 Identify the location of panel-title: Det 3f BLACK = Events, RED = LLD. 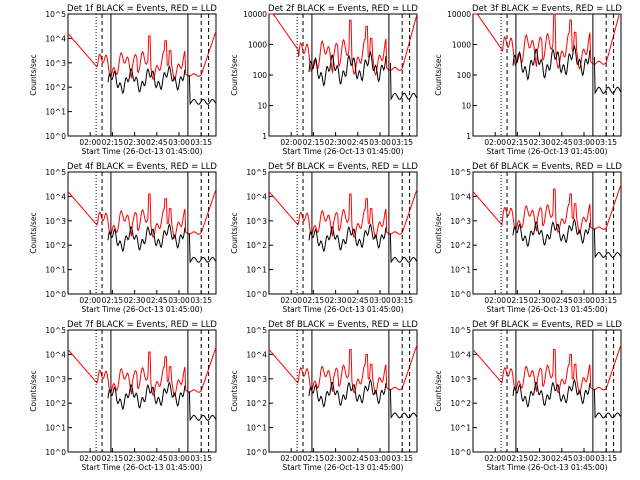
(547, 9).